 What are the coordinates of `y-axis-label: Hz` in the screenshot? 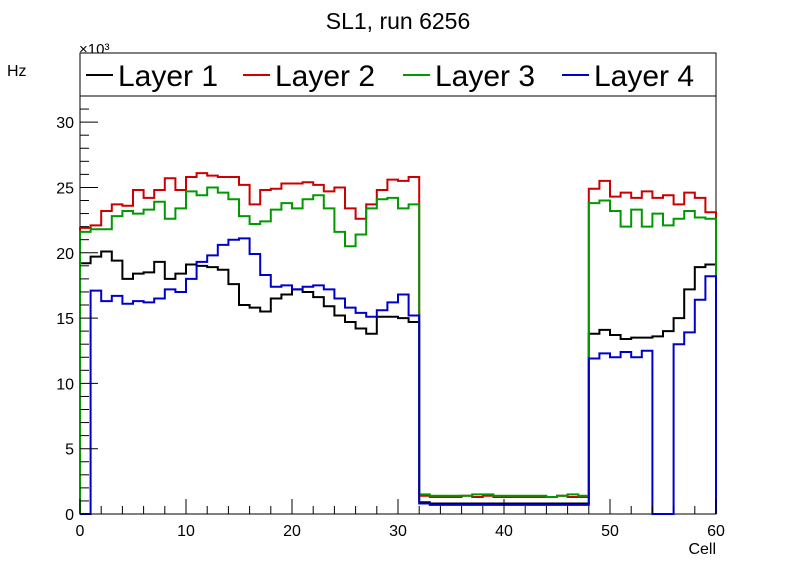 It's located at (17, 71).